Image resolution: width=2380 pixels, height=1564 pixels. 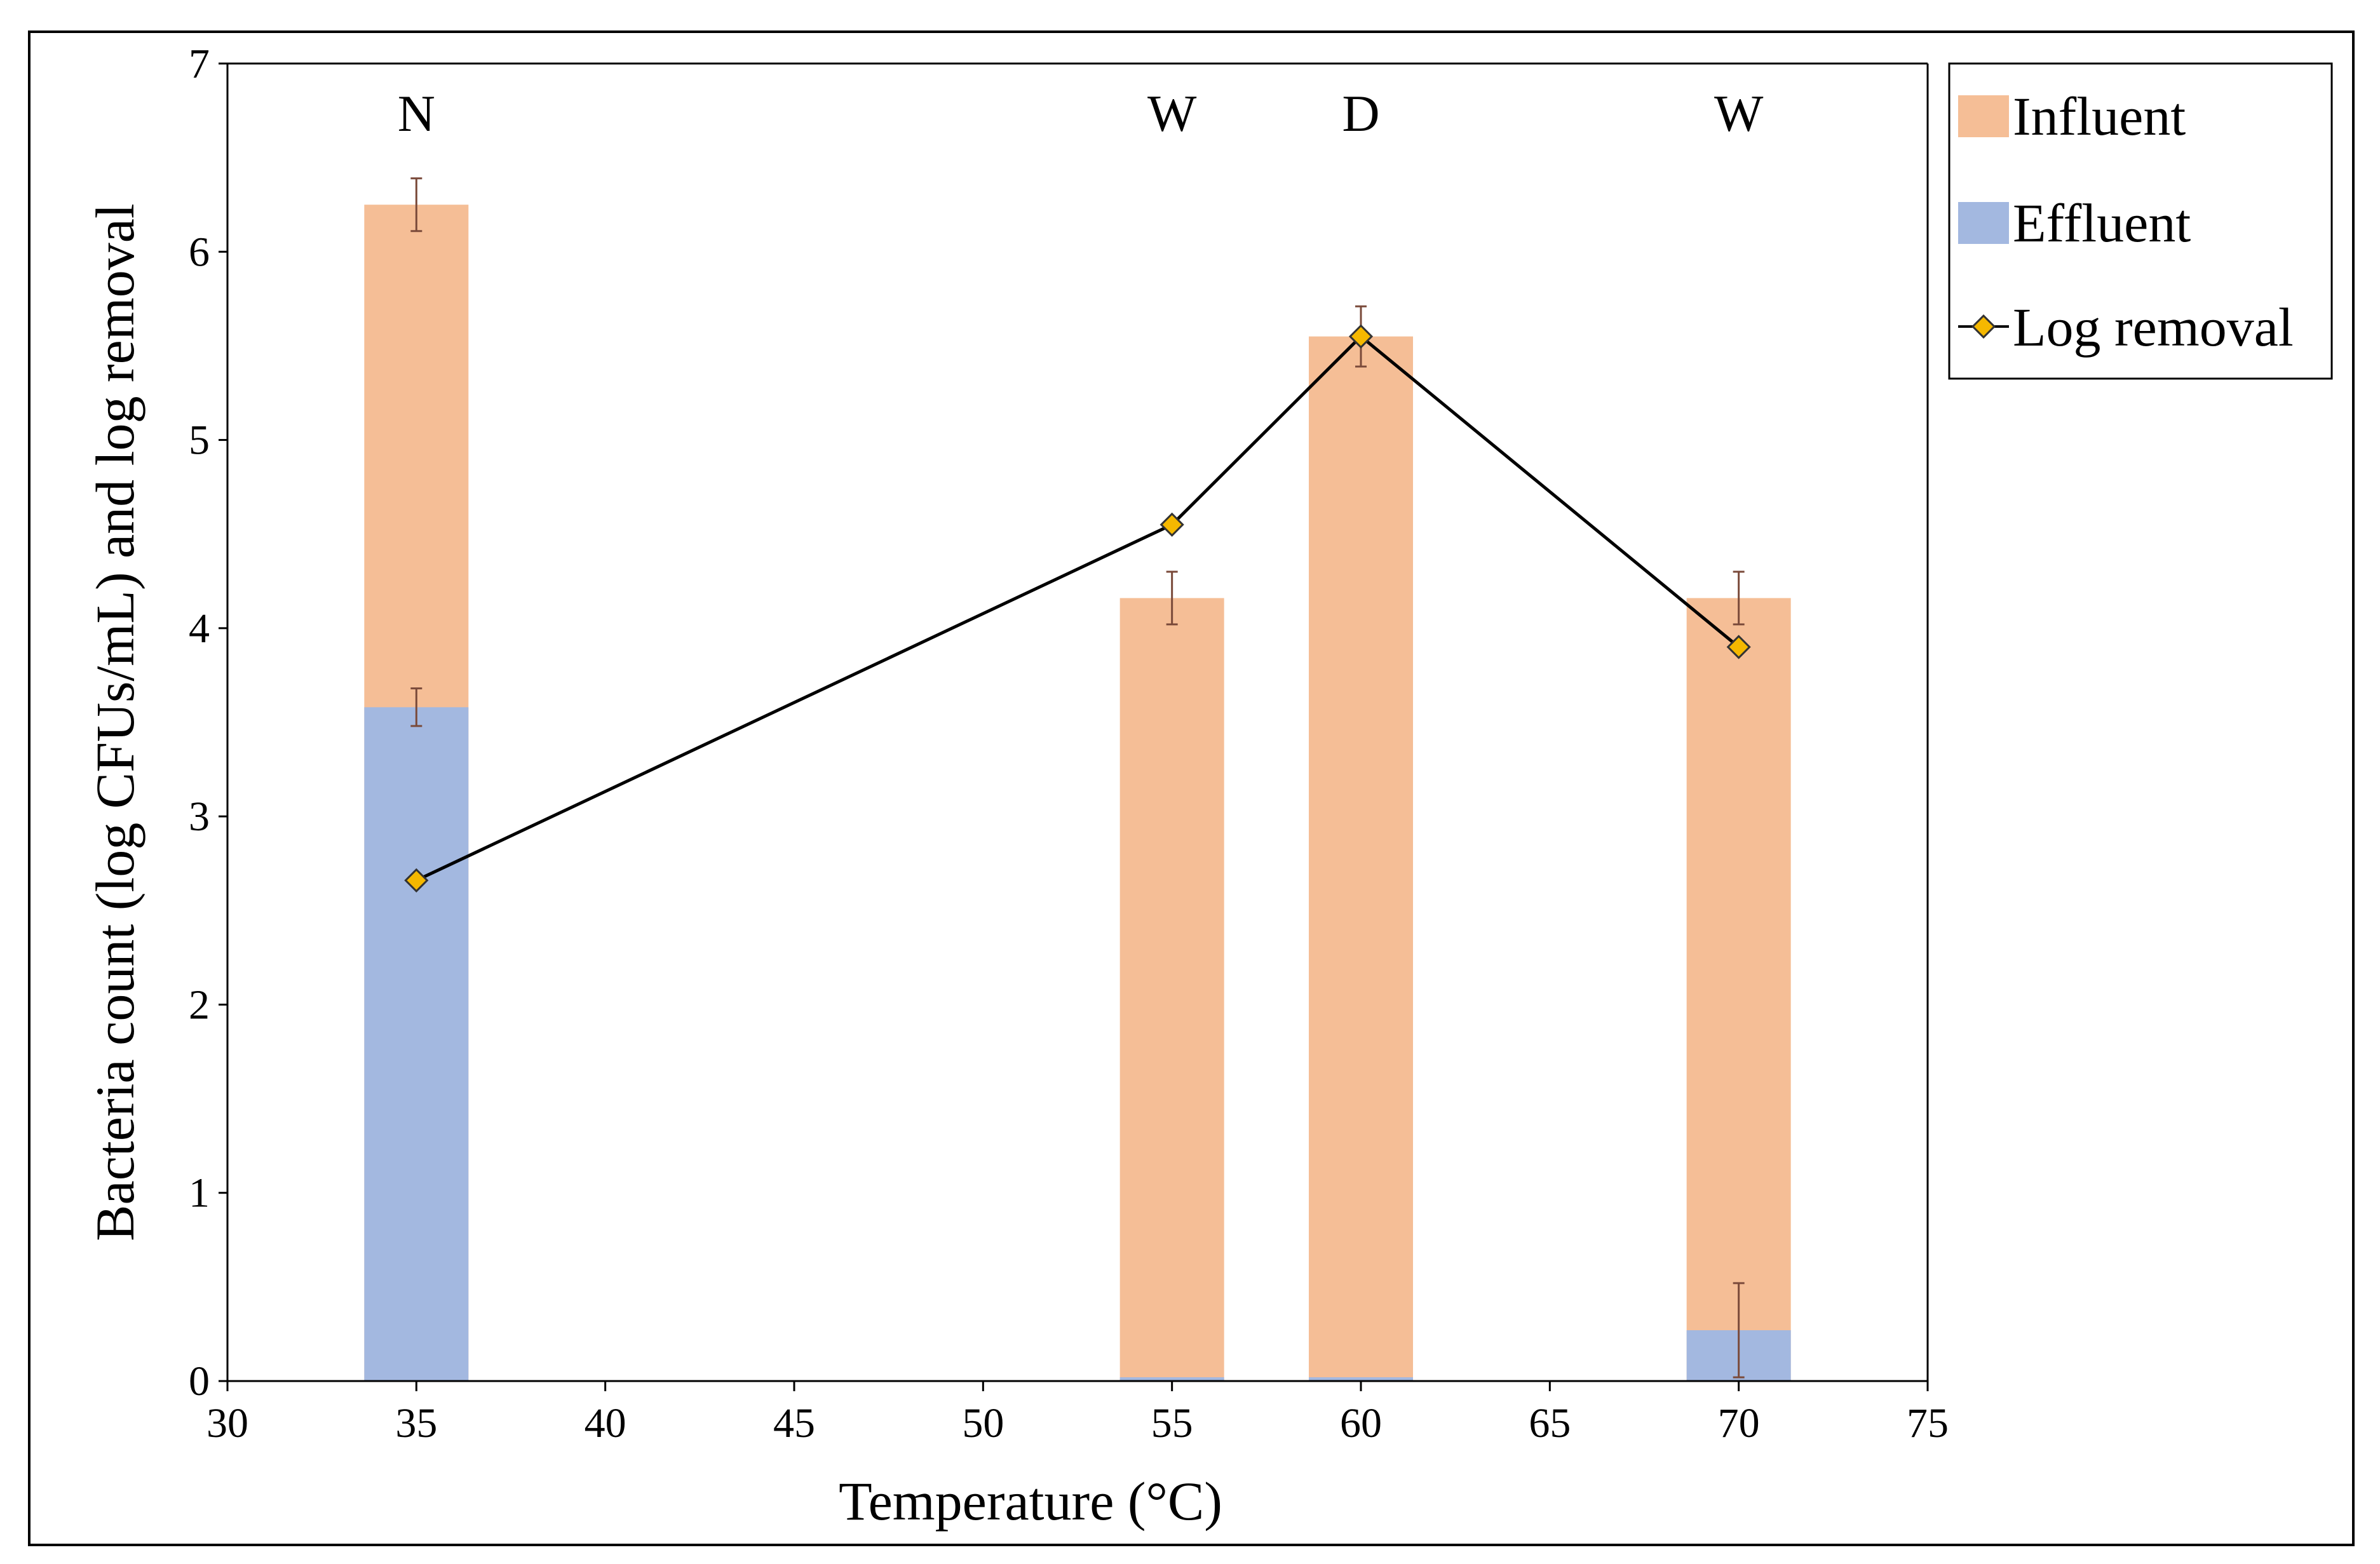 What do you see at coordinates (200, 816) in the screenshot?
I see `y-tick-label-3: 3` at bounding box center [200, 816].